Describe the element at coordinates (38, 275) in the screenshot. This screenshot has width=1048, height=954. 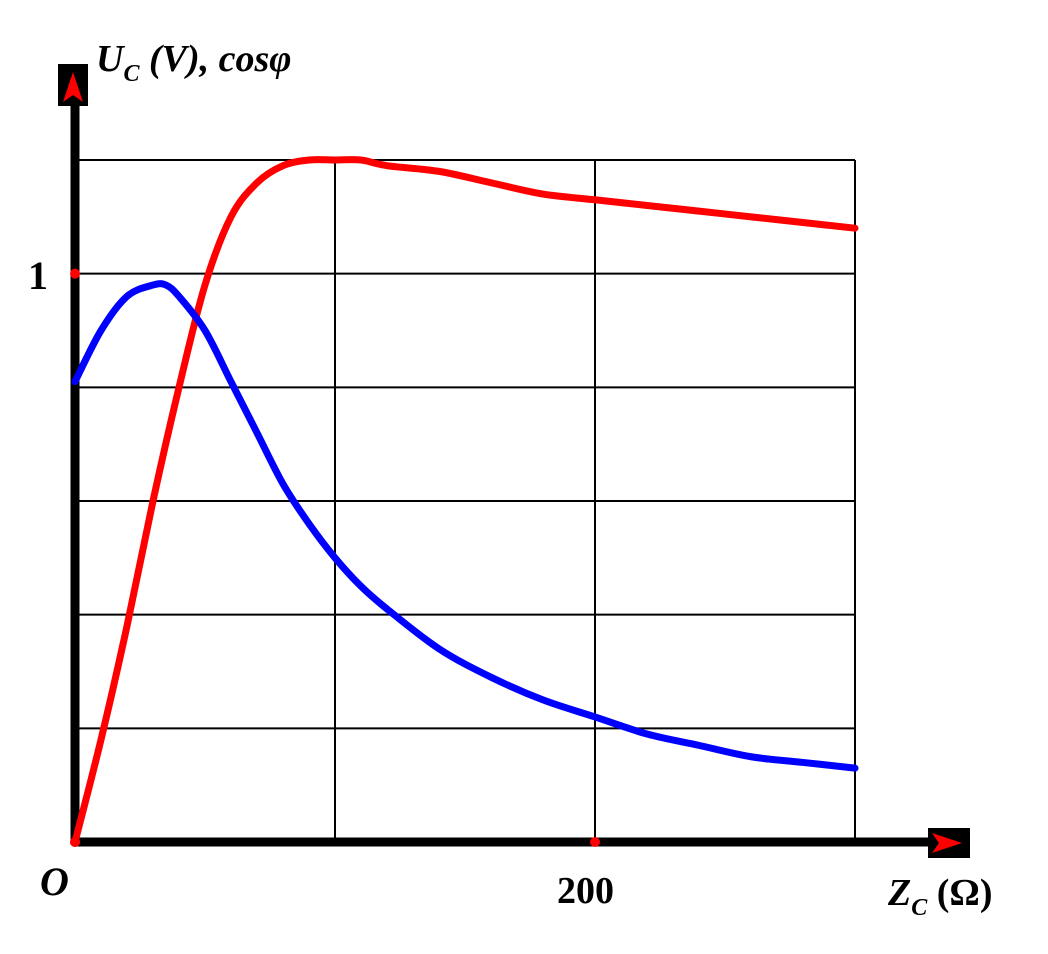
I see `y-tick-label: 1` at that location.